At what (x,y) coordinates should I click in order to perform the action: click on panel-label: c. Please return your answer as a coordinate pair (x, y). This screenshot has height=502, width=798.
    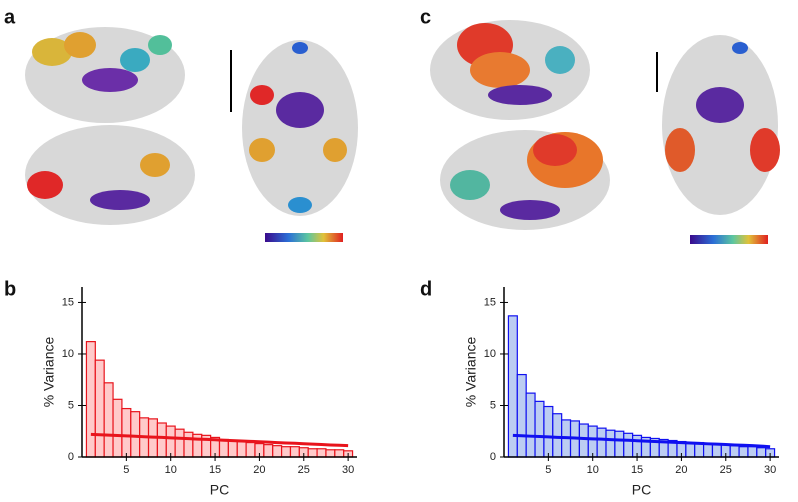
    Looking at the image, I should click on (425, 17).